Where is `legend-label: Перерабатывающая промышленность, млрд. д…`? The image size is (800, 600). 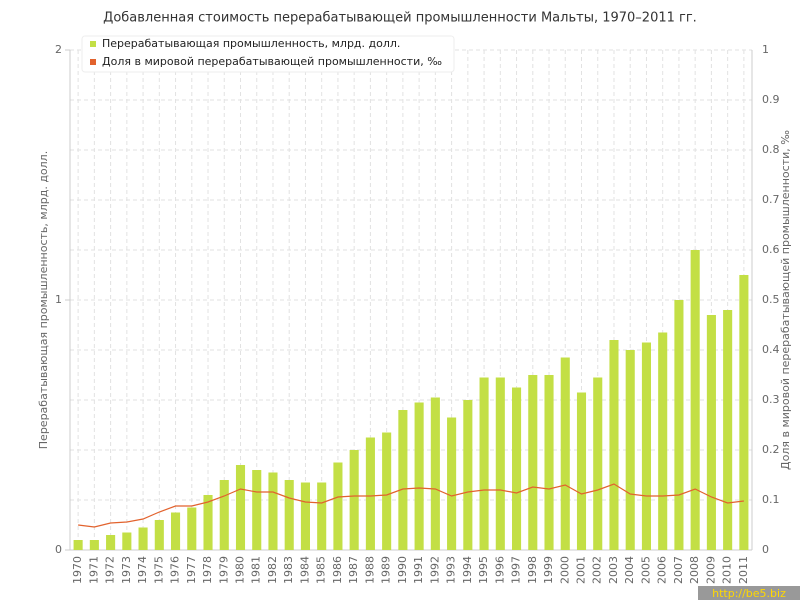 legend-label: Перерабатывающая промышленность, млрд. д… is located at coordinates (251, 43).